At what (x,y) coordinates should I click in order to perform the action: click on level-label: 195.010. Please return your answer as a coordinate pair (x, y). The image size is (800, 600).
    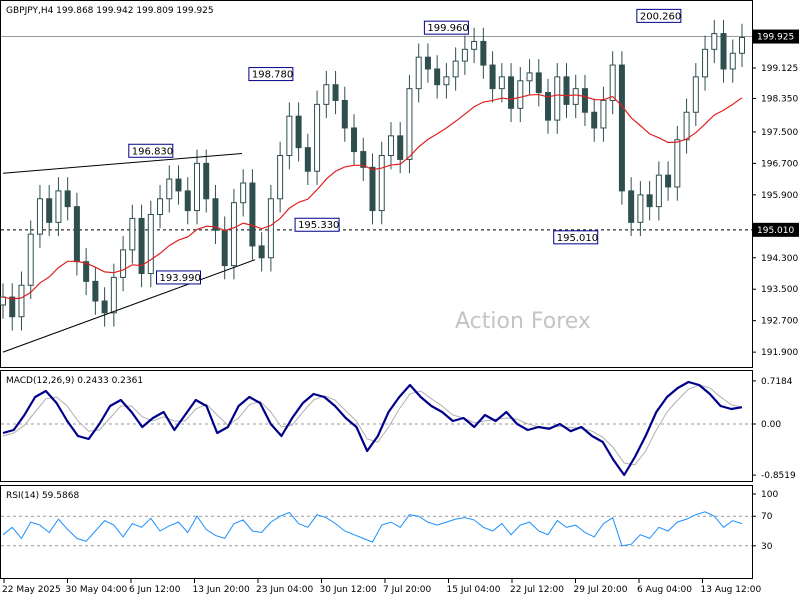
    Looking at the image, I should click on (775, 231).